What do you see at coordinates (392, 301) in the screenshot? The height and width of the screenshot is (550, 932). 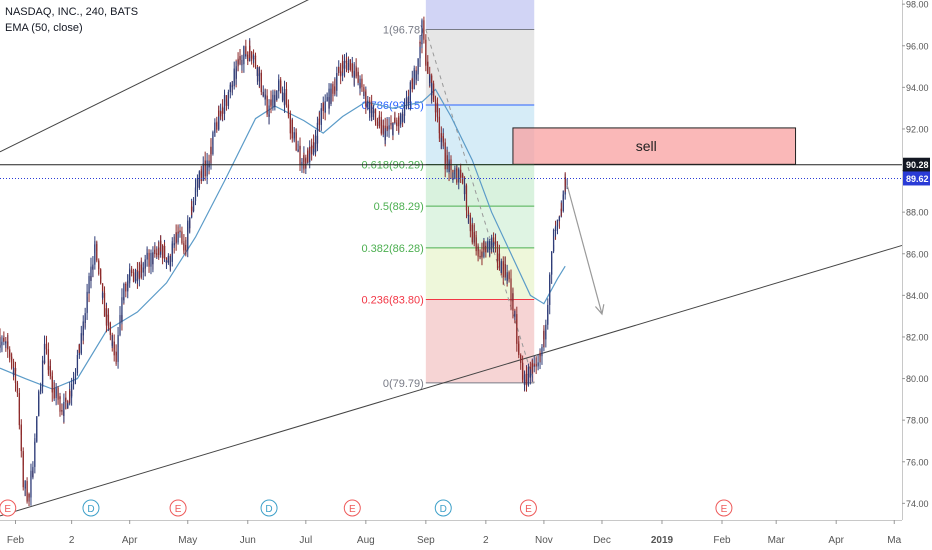 I see `fib-level-label: 0.236(83.80)` at bounding box center [392, 301].